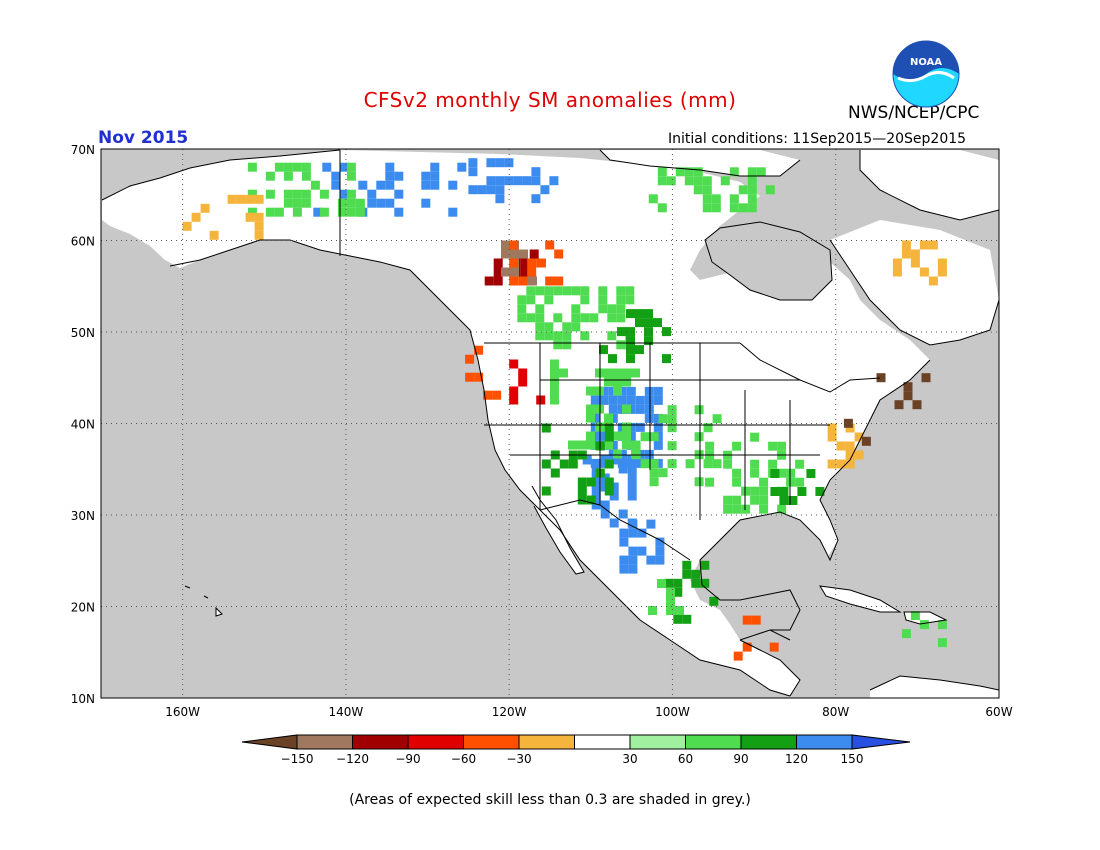 This screenshot has width=1100, height=850. I want to click on south-america-land, so click(934, 687).